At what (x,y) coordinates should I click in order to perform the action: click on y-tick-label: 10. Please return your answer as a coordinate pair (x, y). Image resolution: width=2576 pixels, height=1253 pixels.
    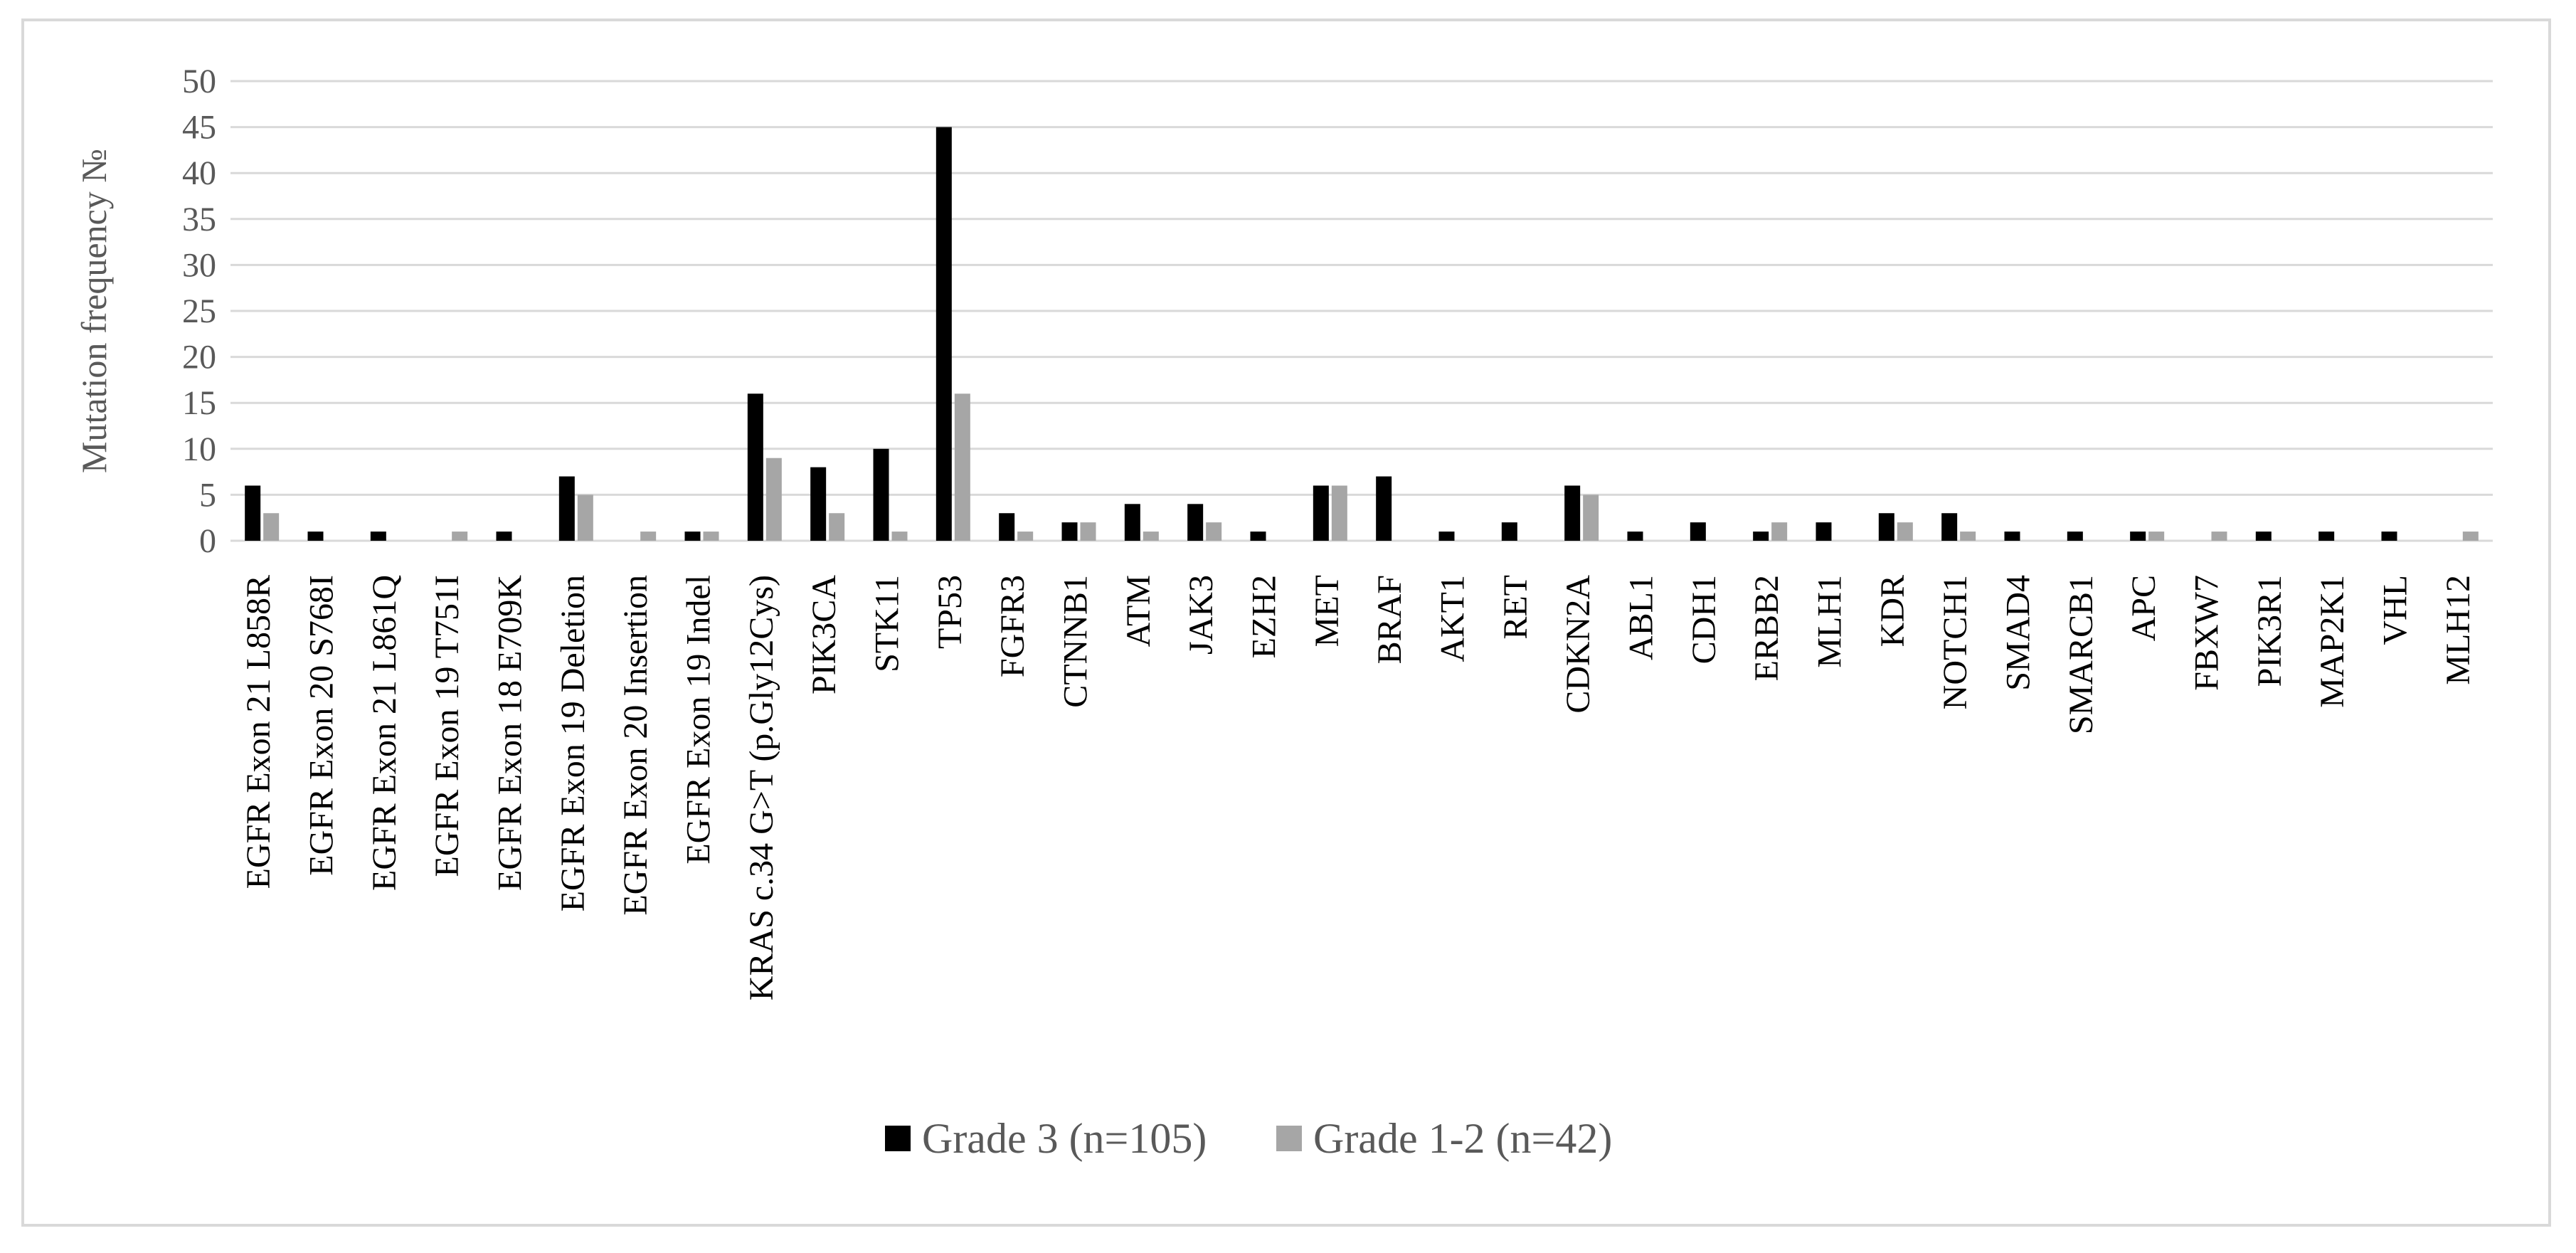
    Looking at the image, I should click on (199, 449).